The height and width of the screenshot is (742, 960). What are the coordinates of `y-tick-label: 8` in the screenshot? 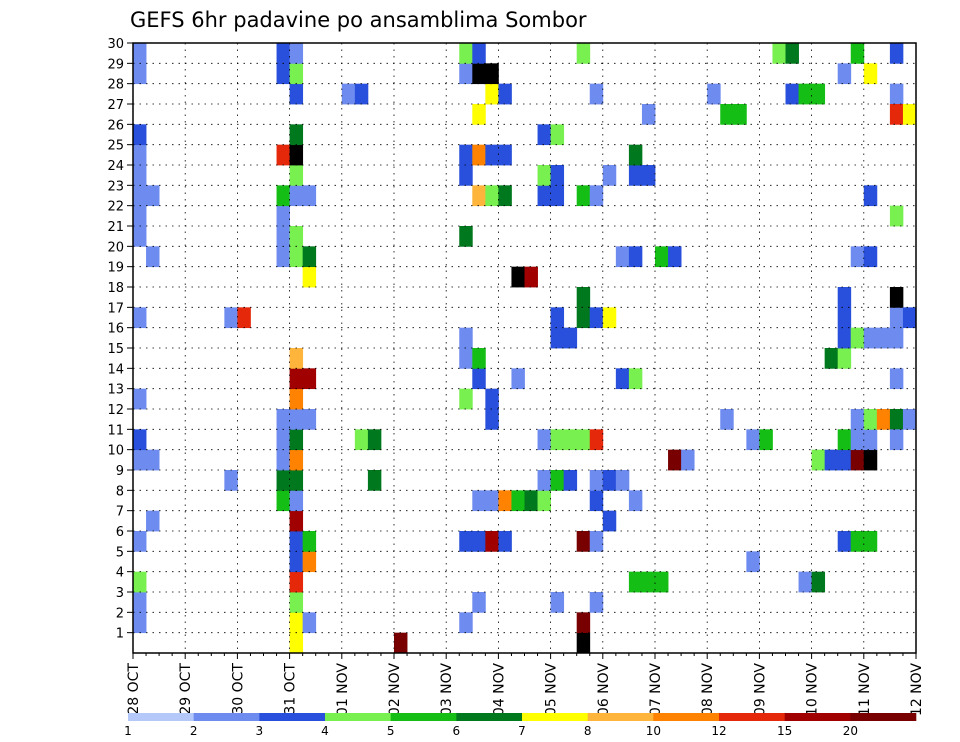 It's located at (120, 491).